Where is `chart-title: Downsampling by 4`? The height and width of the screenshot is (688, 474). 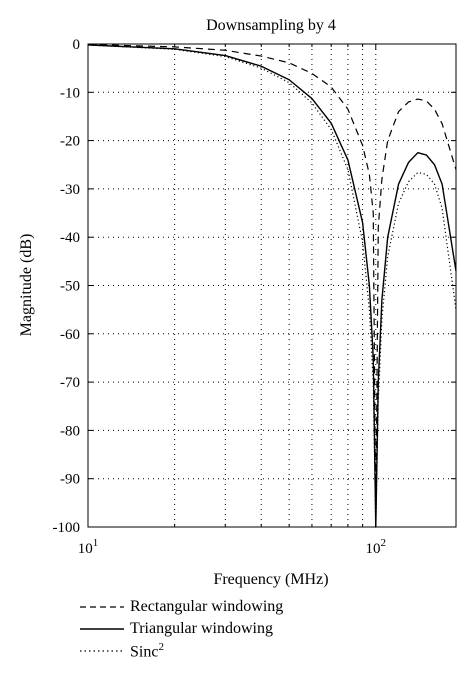 chart-title: Downsampling by 4 is located at coordinates (271, 25).